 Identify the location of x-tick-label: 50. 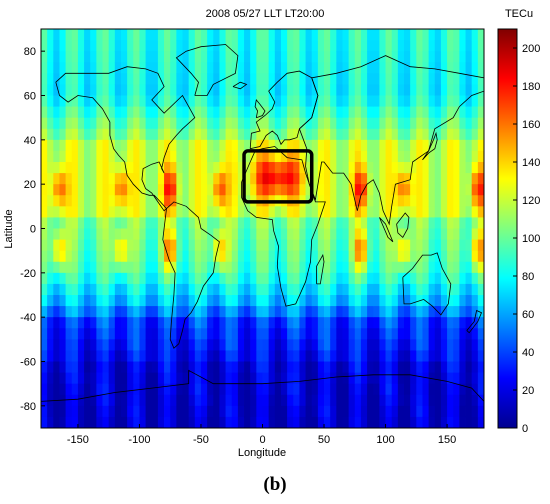
(324, 440).